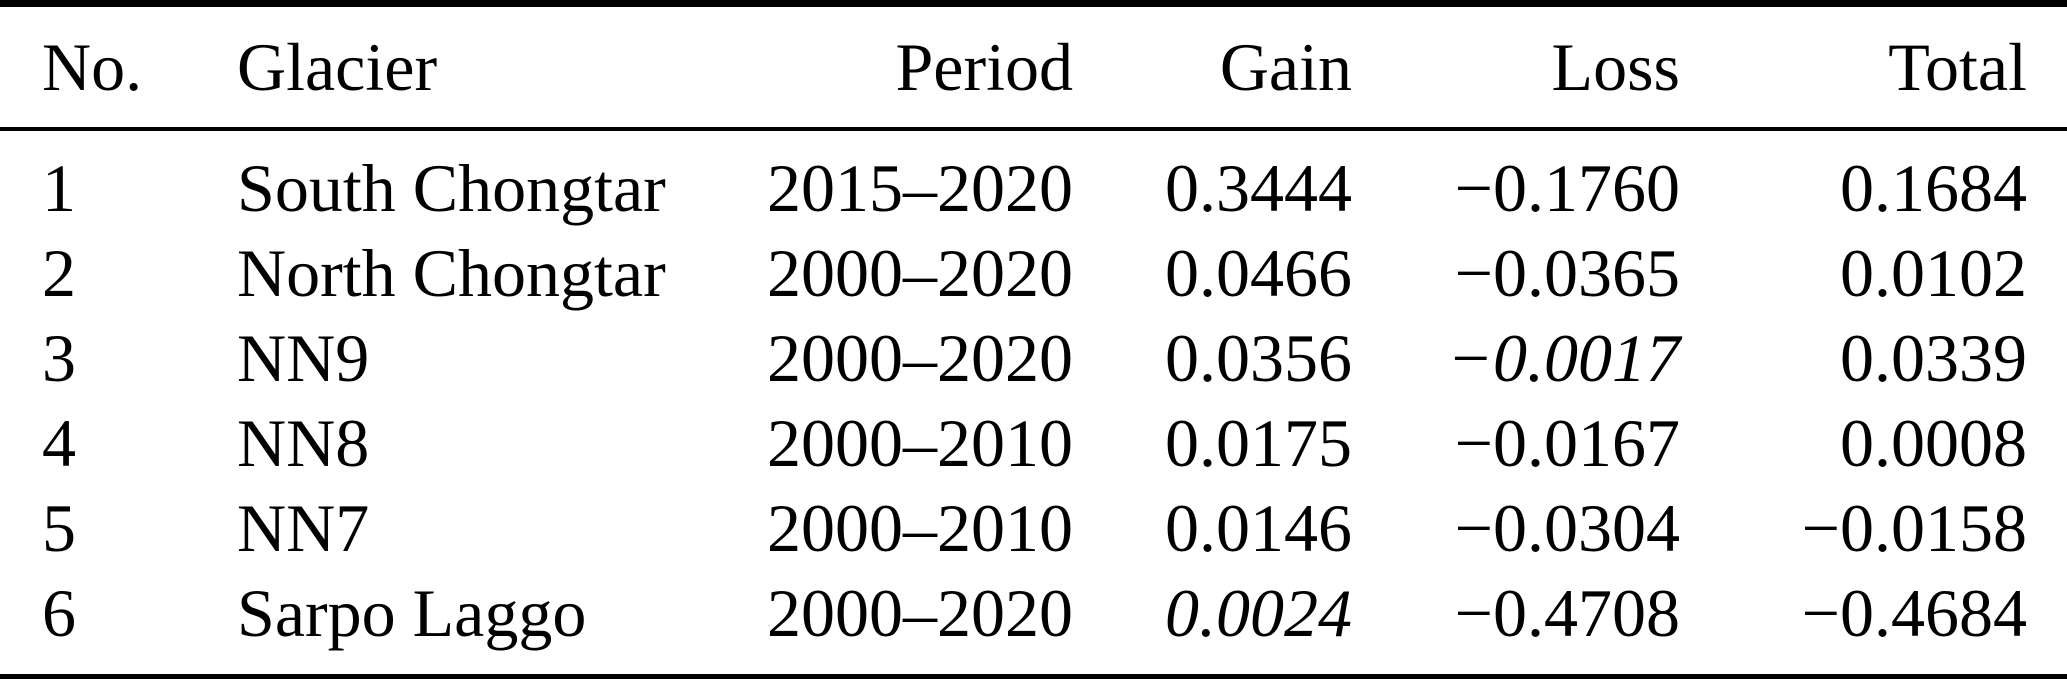  Describe the element at coordinates (984, 66) in the screenshot. I see `column-header-period: Period` at that location.